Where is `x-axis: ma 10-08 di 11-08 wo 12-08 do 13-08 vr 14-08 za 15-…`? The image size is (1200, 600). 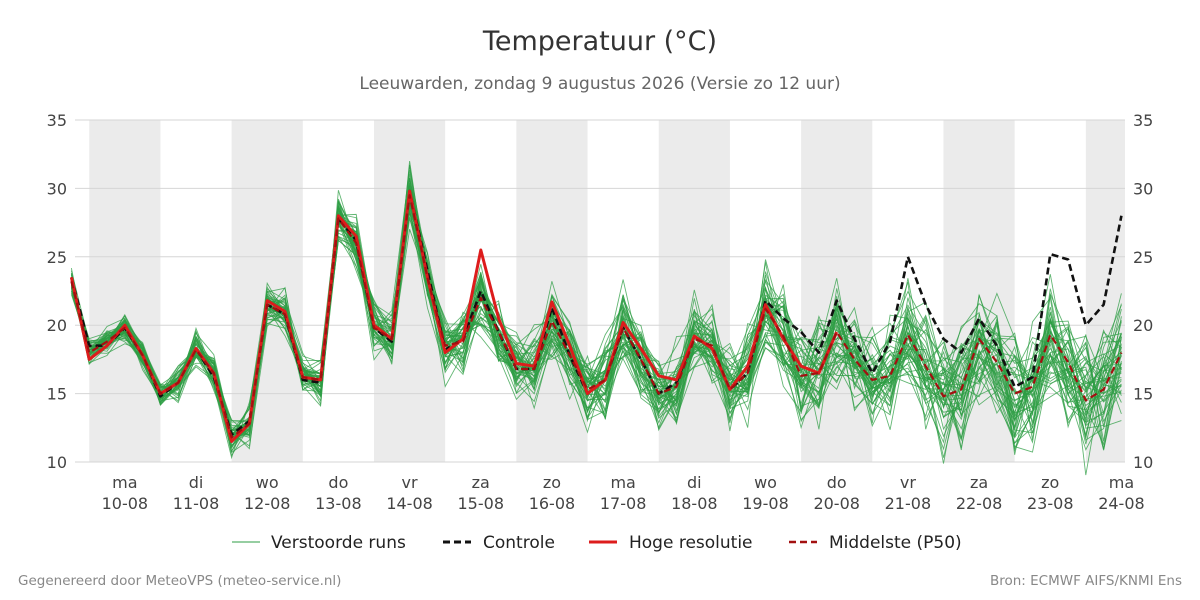 x-axis: ma 10-08 di 11-08 wo 12-08 do 13-08 vr 14-08 za 15-… is located at coordinates (623, 493).